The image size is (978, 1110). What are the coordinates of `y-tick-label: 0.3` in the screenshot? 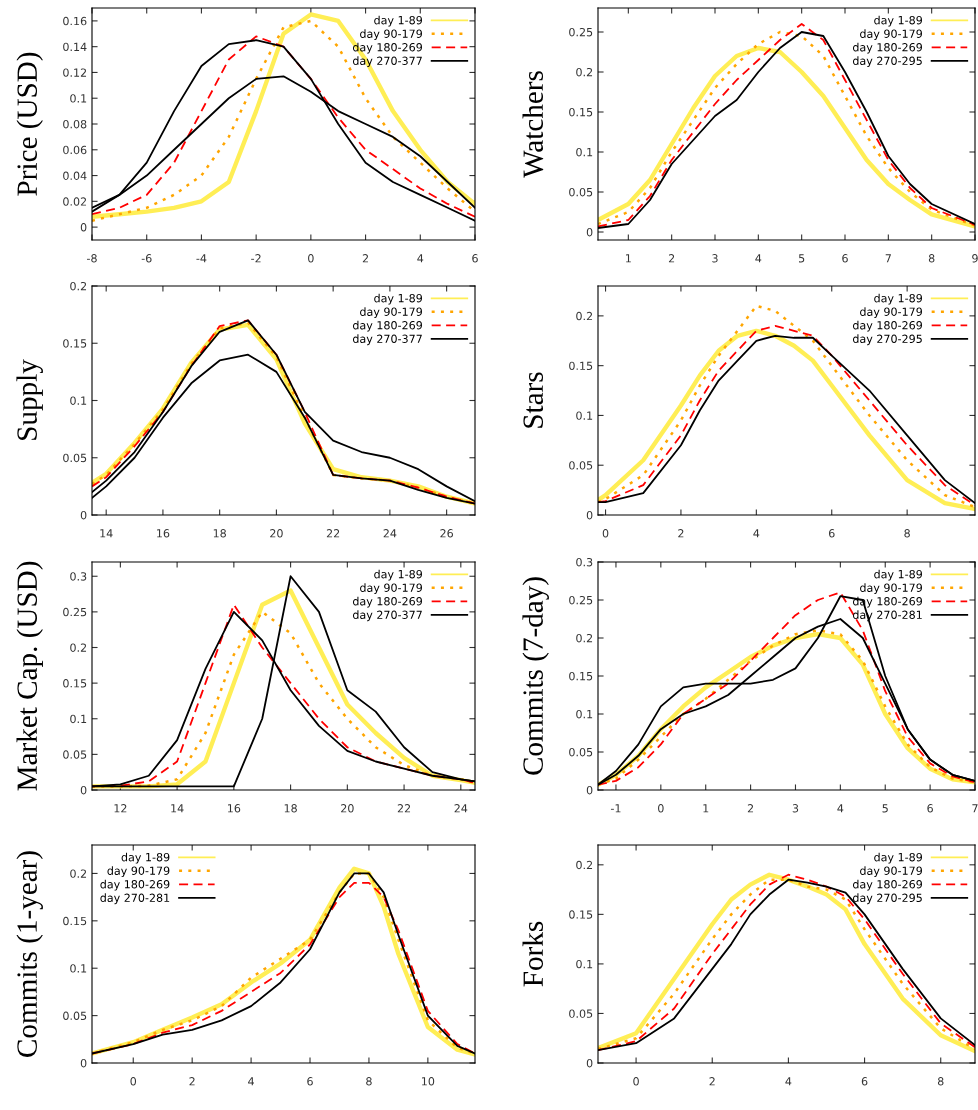 It's located at (78, 576).